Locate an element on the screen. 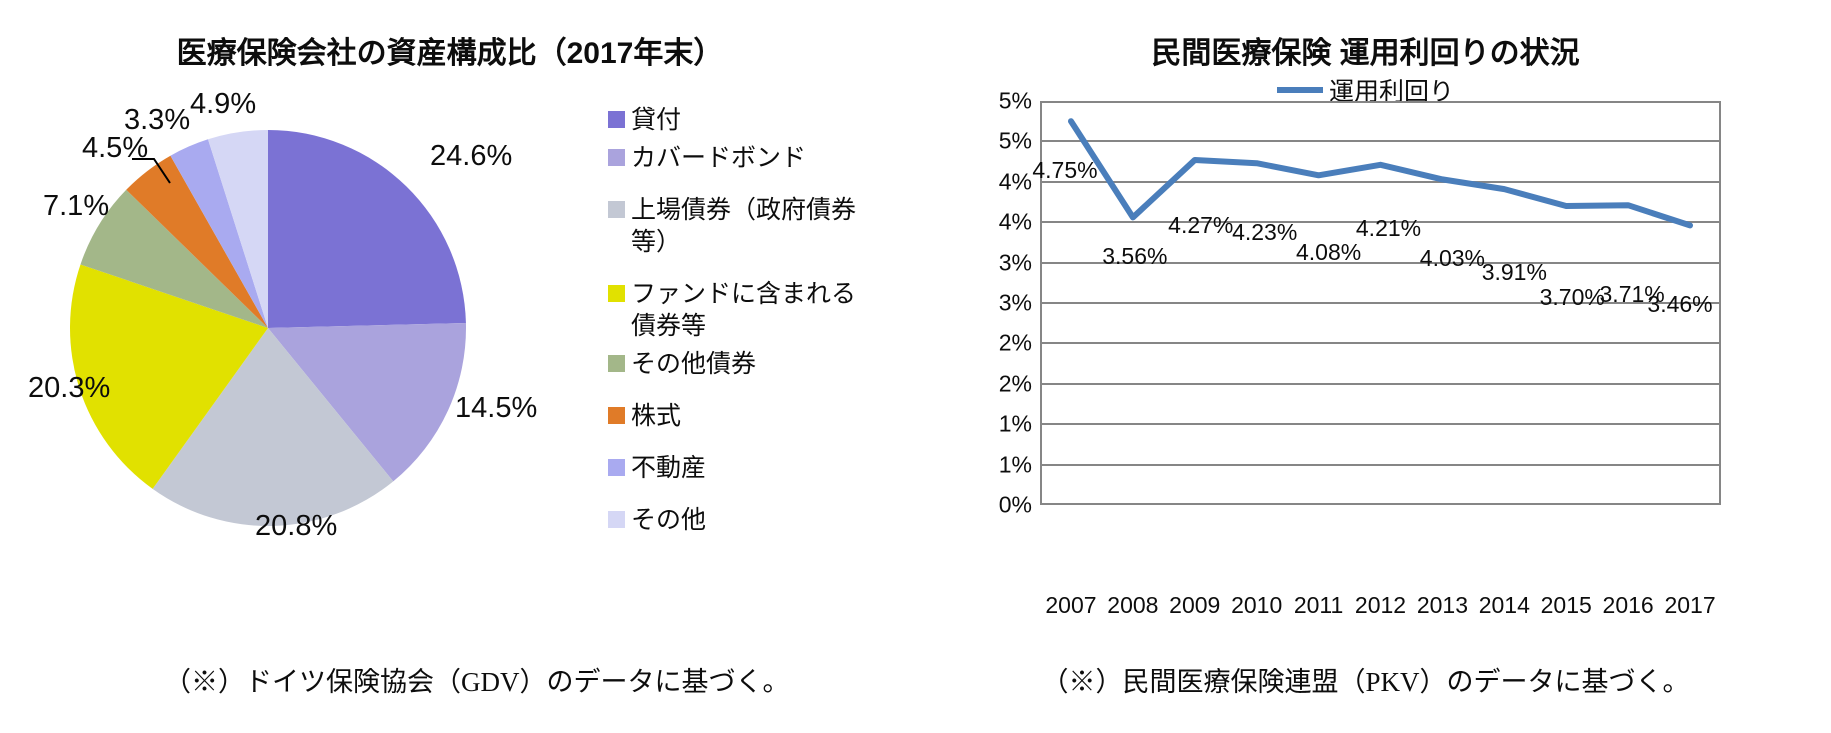 The width and height of the screenshot is (1831, 733). pie-legend-item-label: その他 is located at coordinates (669, 520).